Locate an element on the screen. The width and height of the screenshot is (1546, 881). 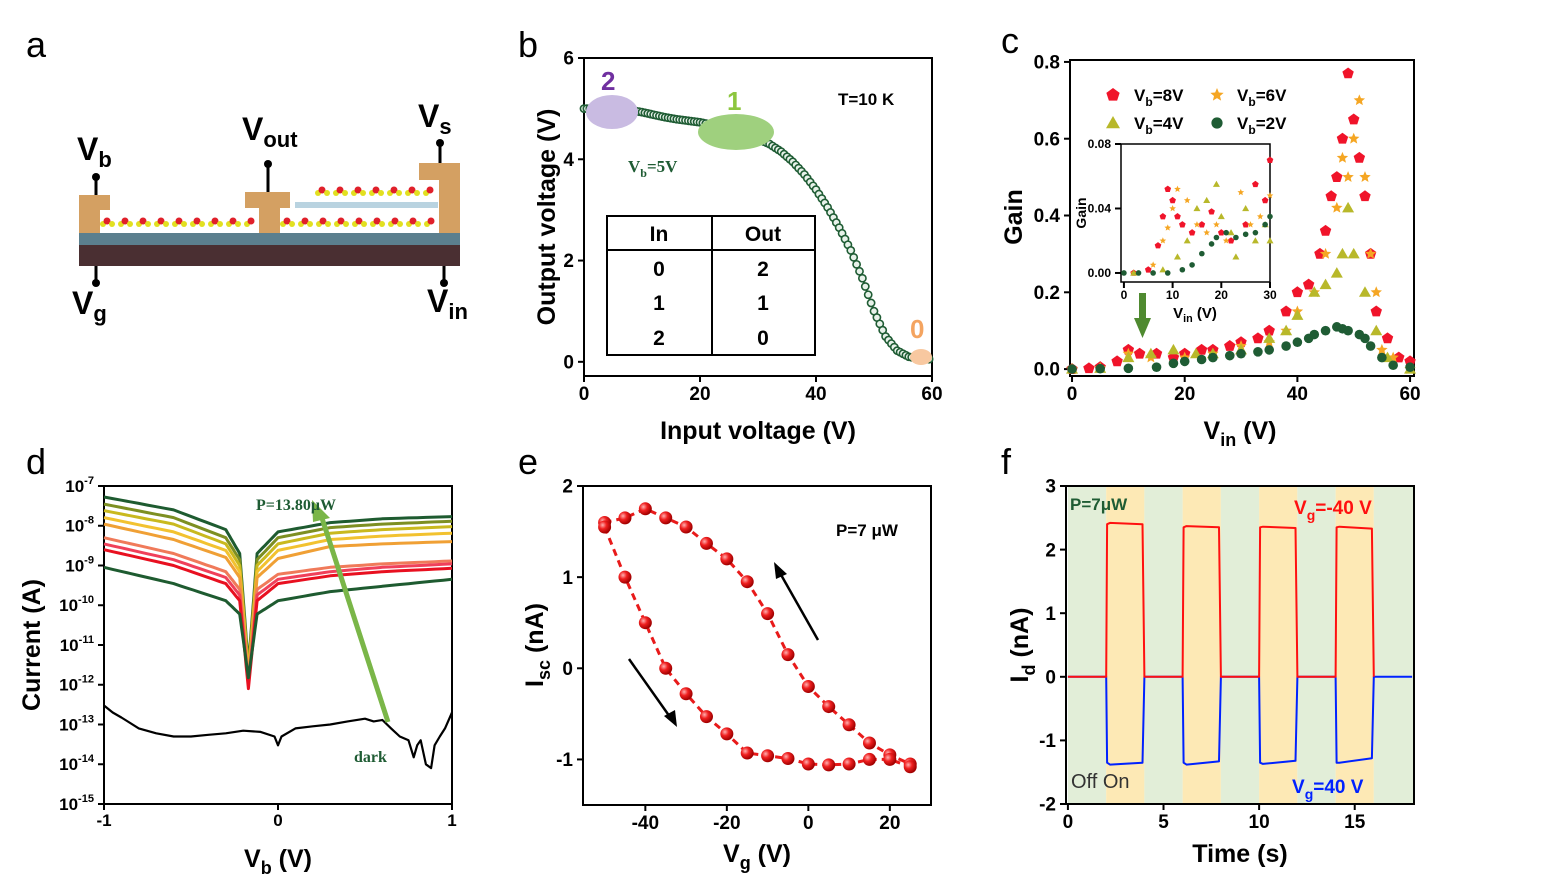
label-main: V is located at coordinates (252, 859).